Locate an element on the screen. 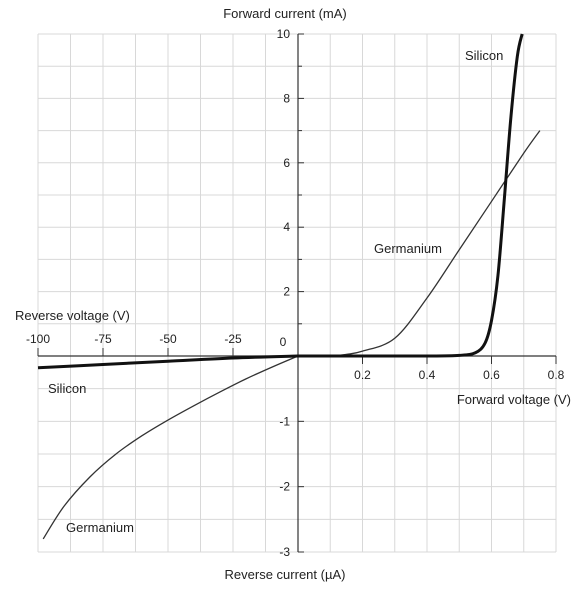  tick-label: 8 is located at coordinates (286, 98).